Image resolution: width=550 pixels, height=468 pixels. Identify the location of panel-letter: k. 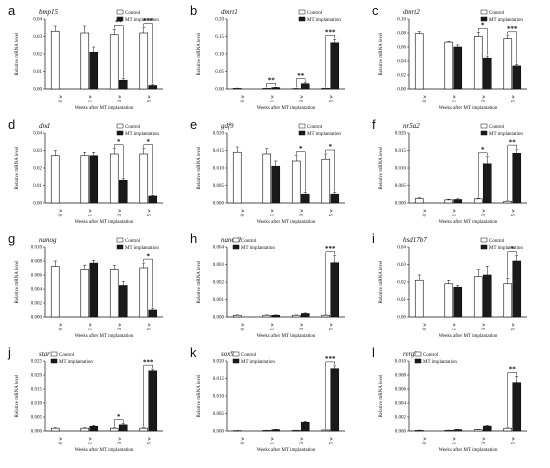
(193, 352).